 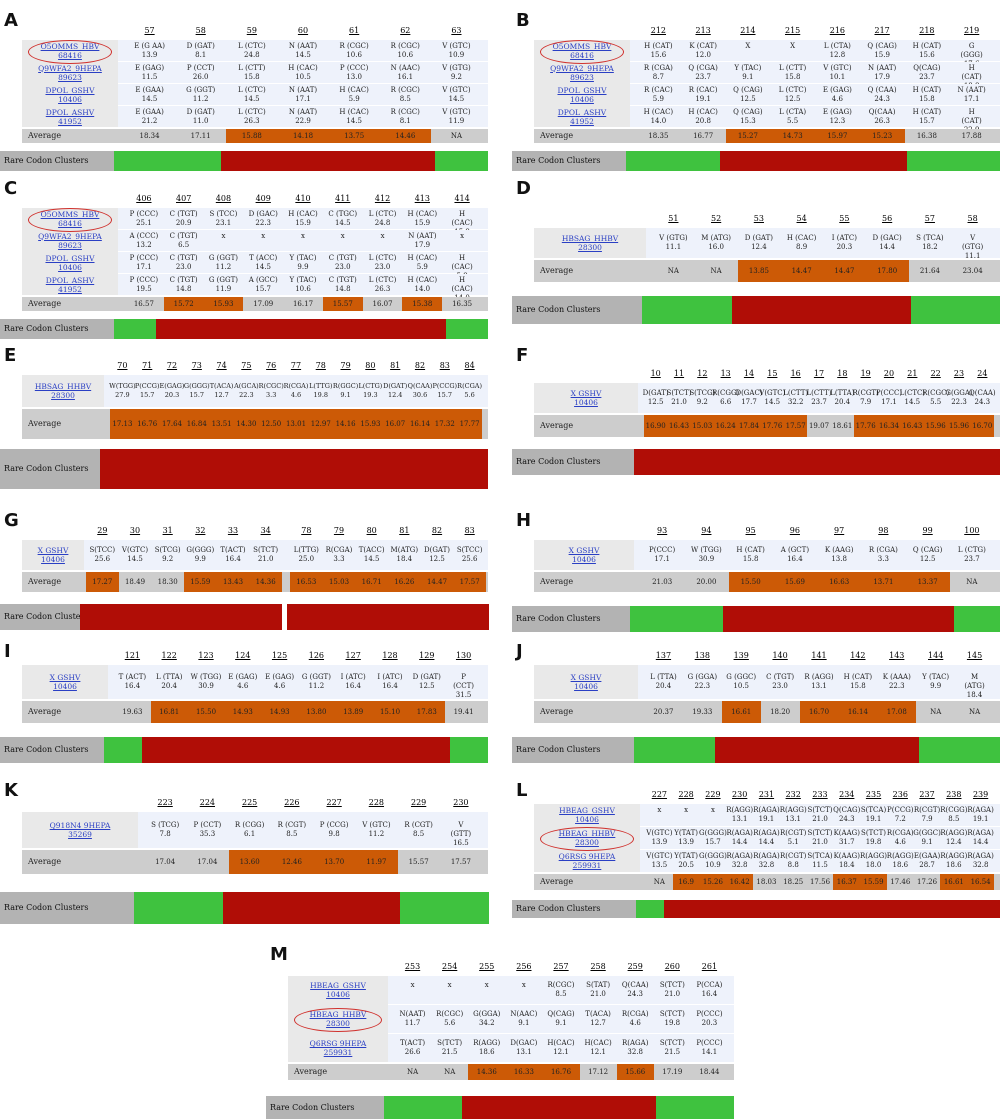 I want to click on codon-cell: H (CAC) 14.5, so click(x=354, y=116).